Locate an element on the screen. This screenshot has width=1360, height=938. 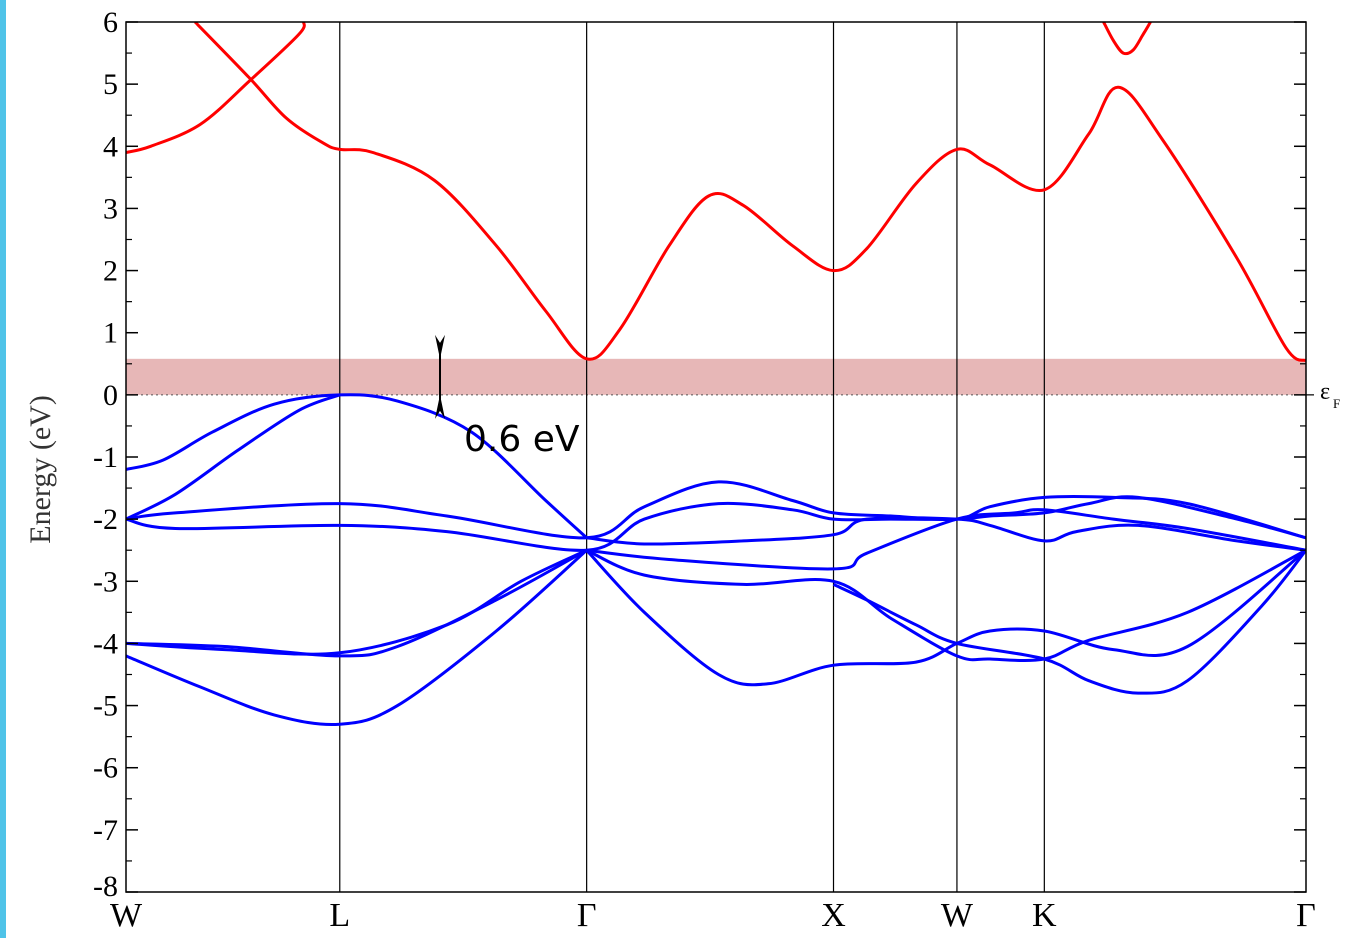
y-tick-label: -6 is located at coordinates (105, 768).